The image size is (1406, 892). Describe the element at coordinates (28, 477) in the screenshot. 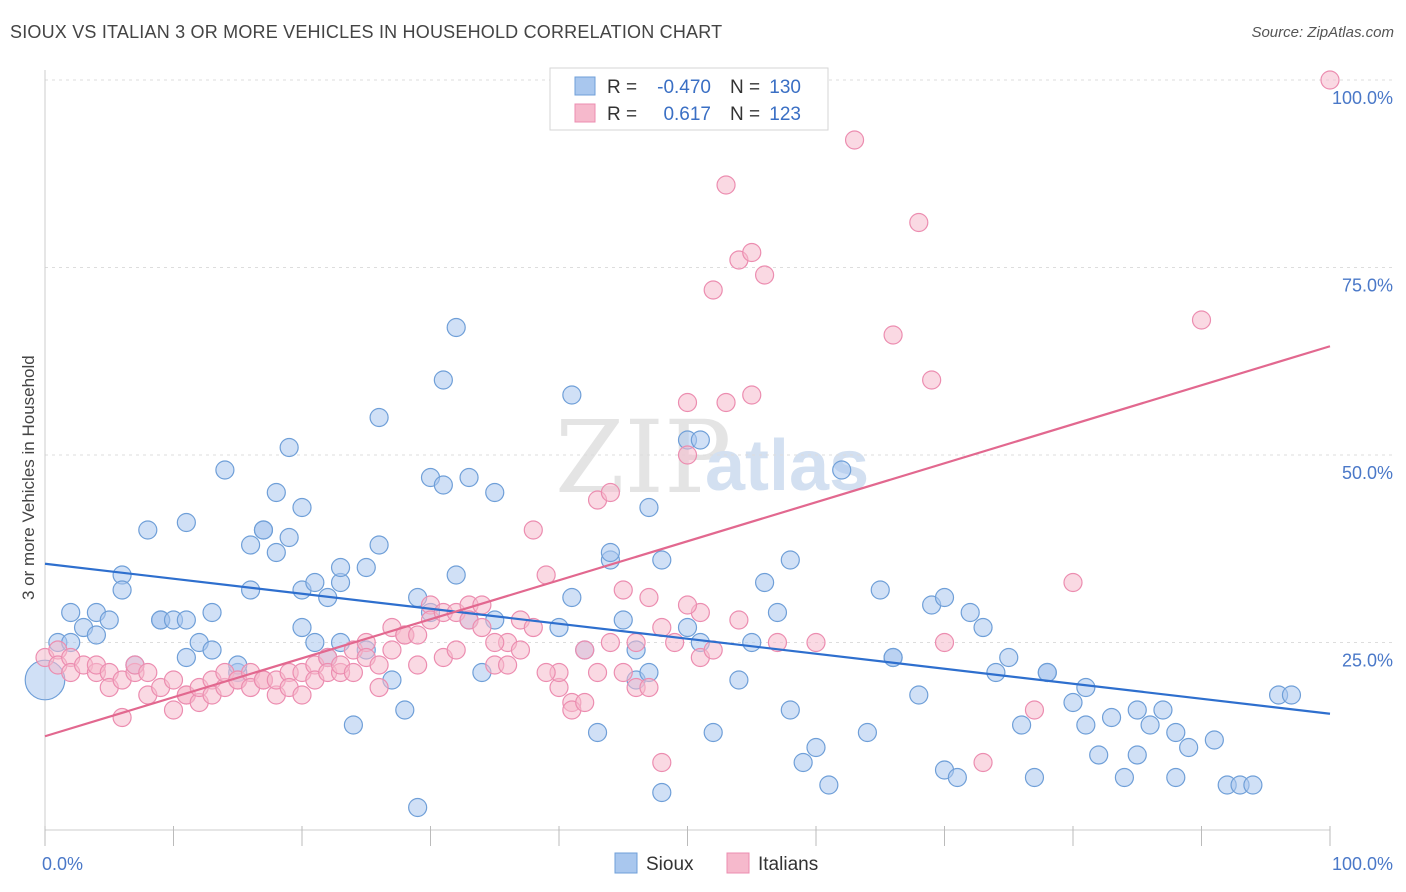

I see `y-axis-label: 3 or more Vehicles in Household` at that location.